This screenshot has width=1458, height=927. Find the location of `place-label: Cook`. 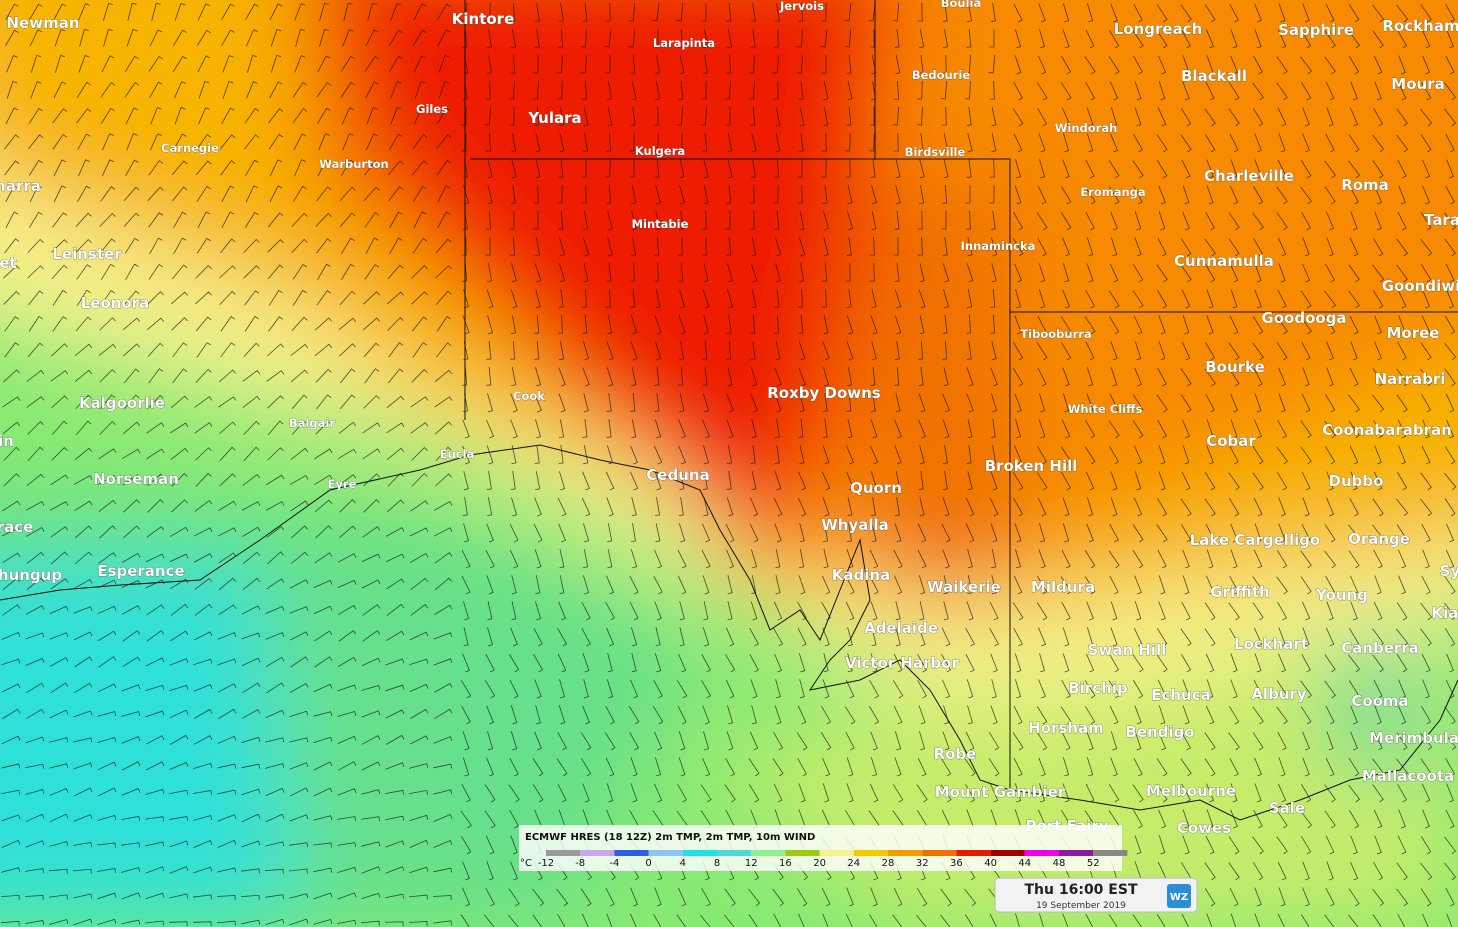

place-label: Cook is located at coordinates (529, 396).